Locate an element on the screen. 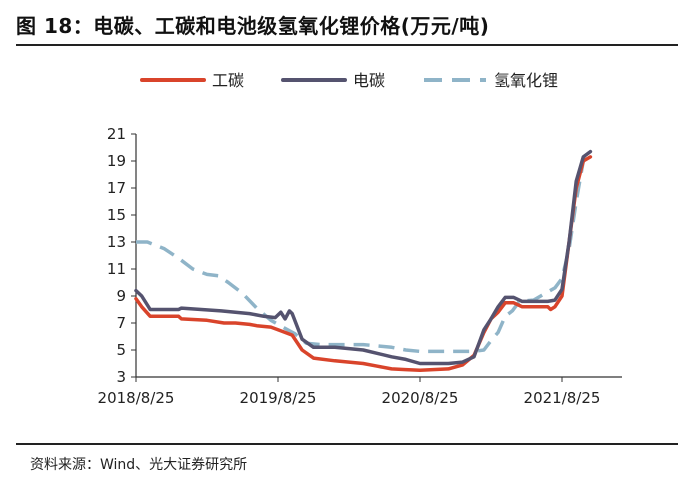 This screenshot has height=483, width=692. x-tick-label: 2021/8/25 is located at coordinates (562, 398).